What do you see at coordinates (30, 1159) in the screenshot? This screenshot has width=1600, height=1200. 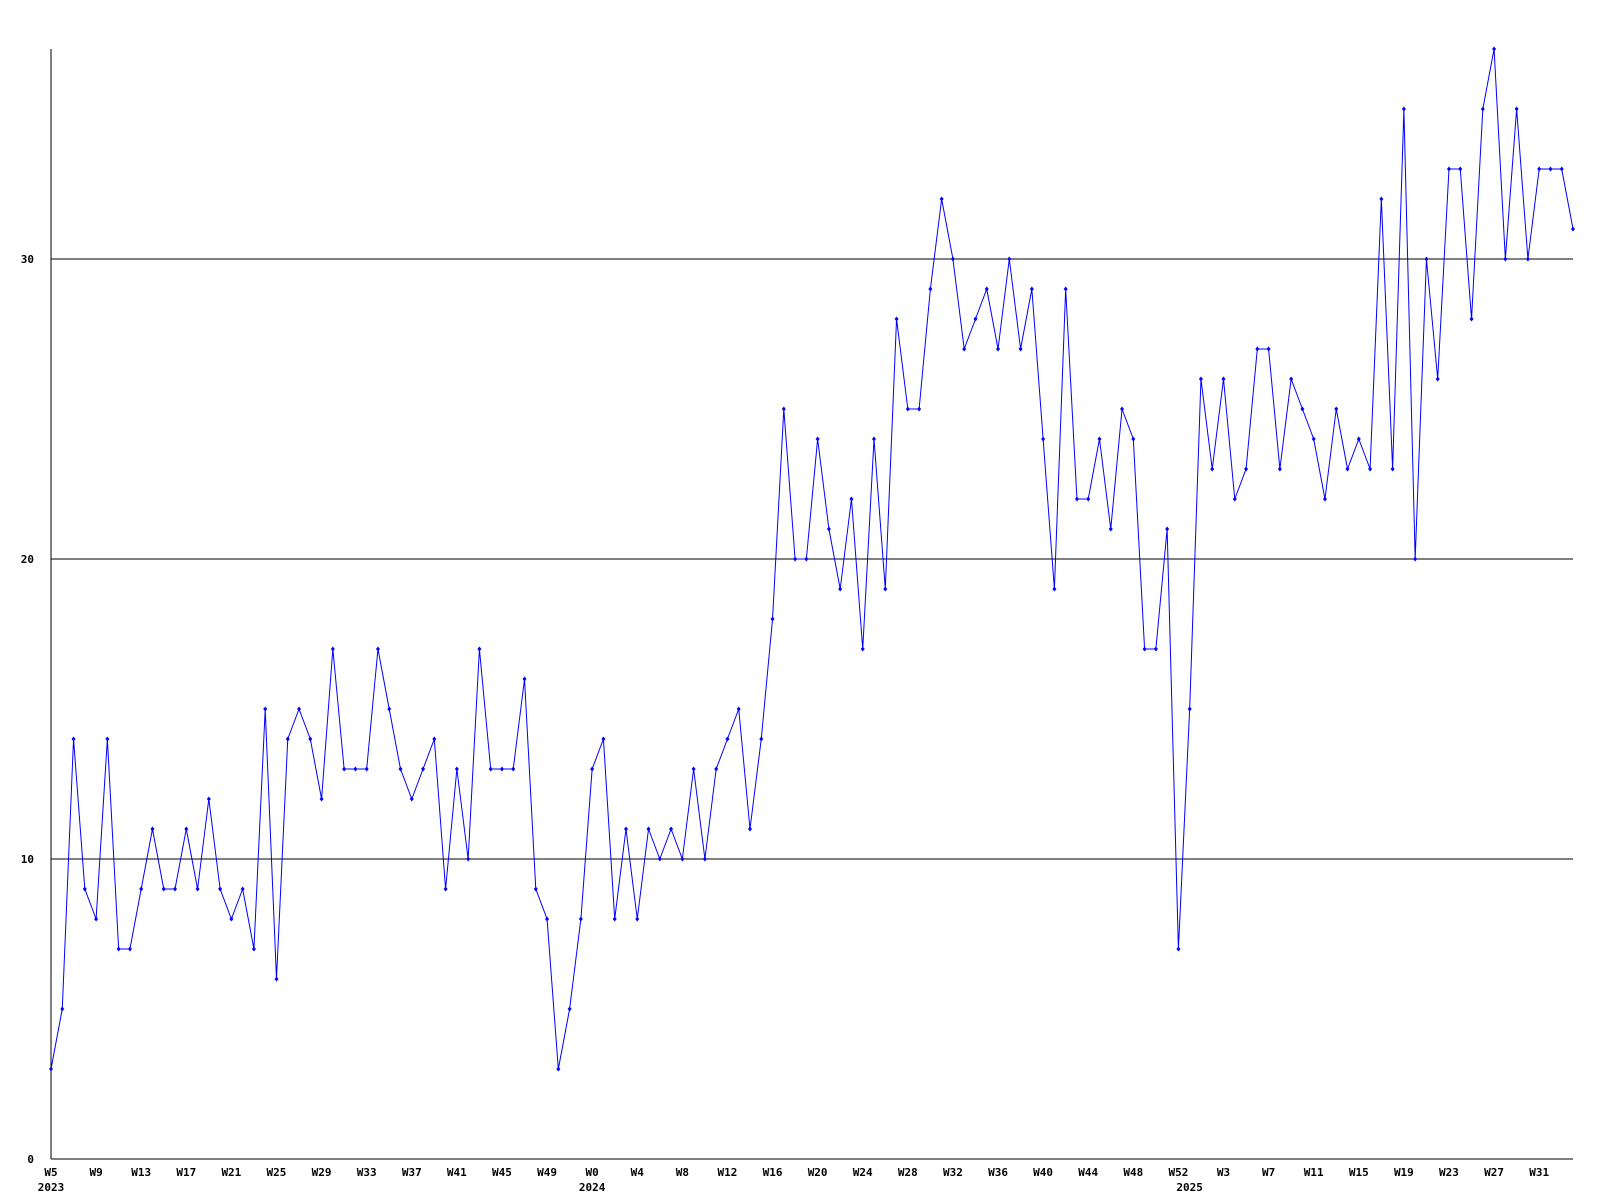 I see `y-tick-label: 0` at bounding box center [30, 1159].